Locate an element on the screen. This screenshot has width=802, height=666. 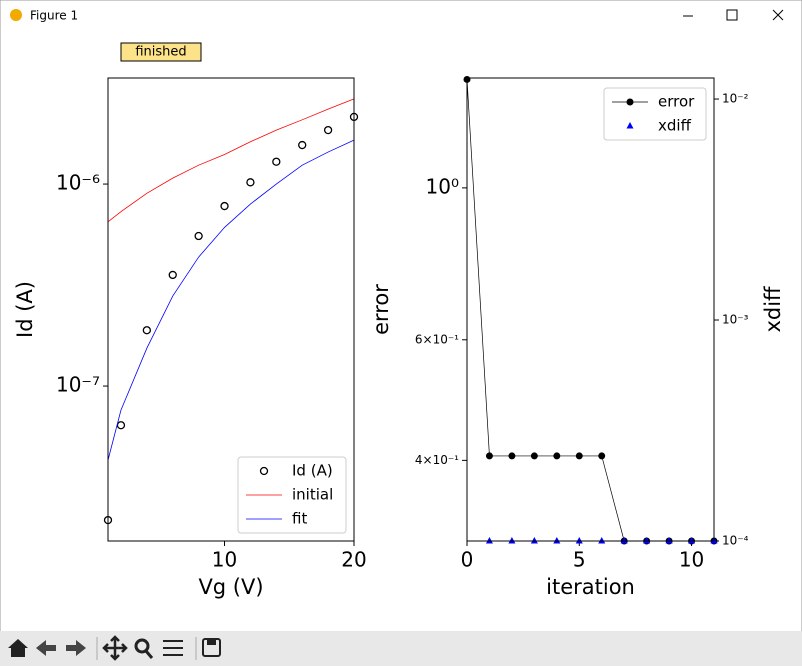
legend-label: xdiff is located at coordinates (675, 126).